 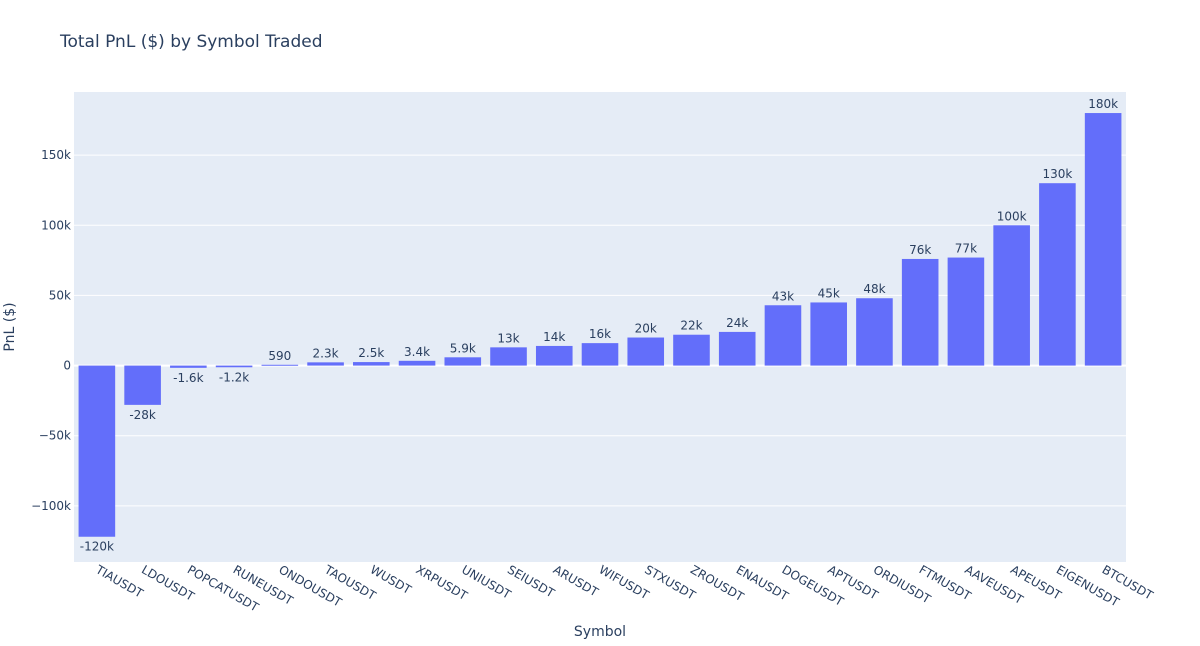 What do you see at coordinates (10, 326) in the screenshot?
I see `y-axis-title: PnL ($)` at bounding box center [10, 326].